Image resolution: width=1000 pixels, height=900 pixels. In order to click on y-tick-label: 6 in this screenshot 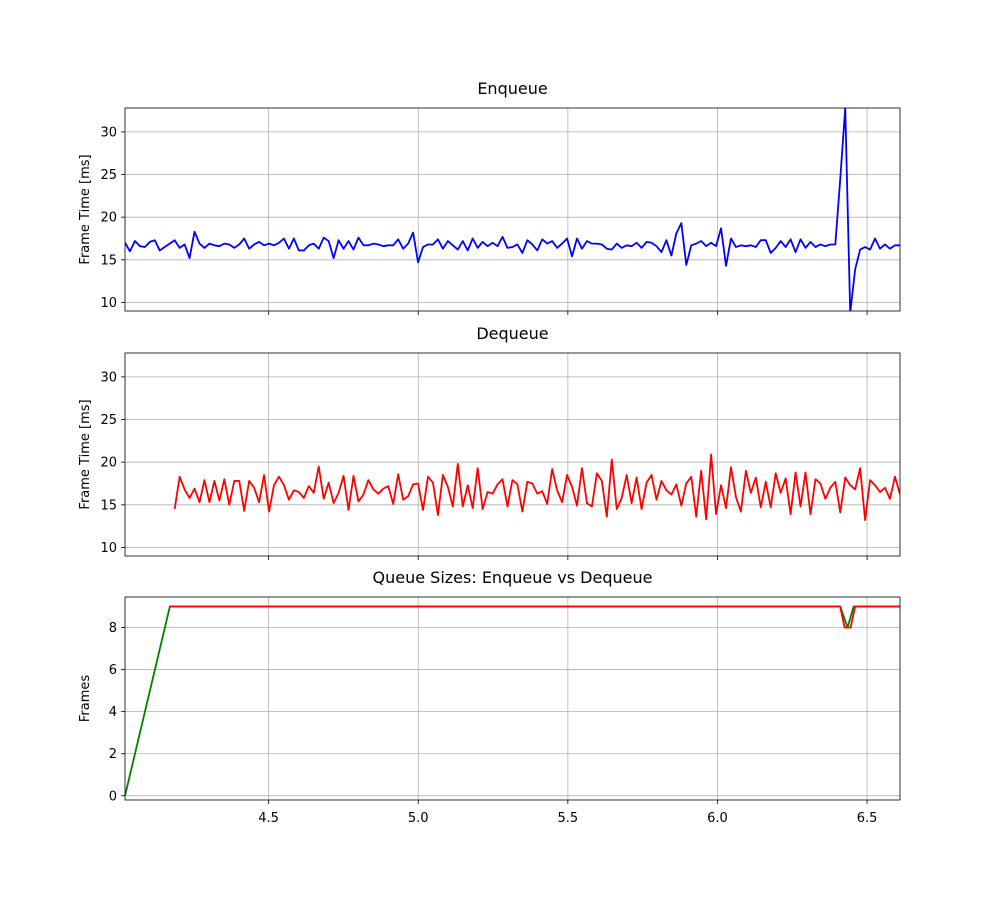, I will do `click(113, 670)`.